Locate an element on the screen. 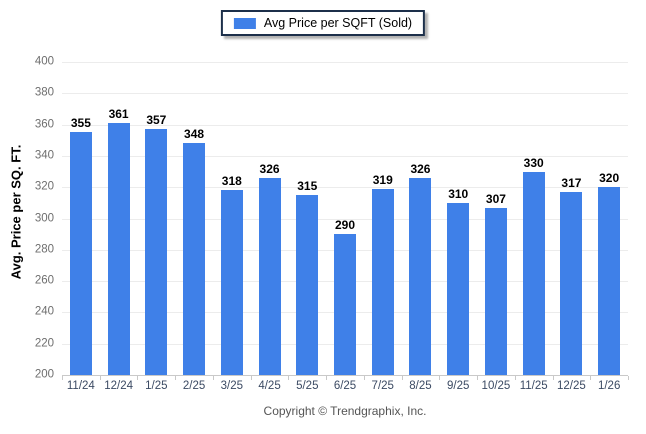  bar-group: 315 is located at coordinates (307, 218).